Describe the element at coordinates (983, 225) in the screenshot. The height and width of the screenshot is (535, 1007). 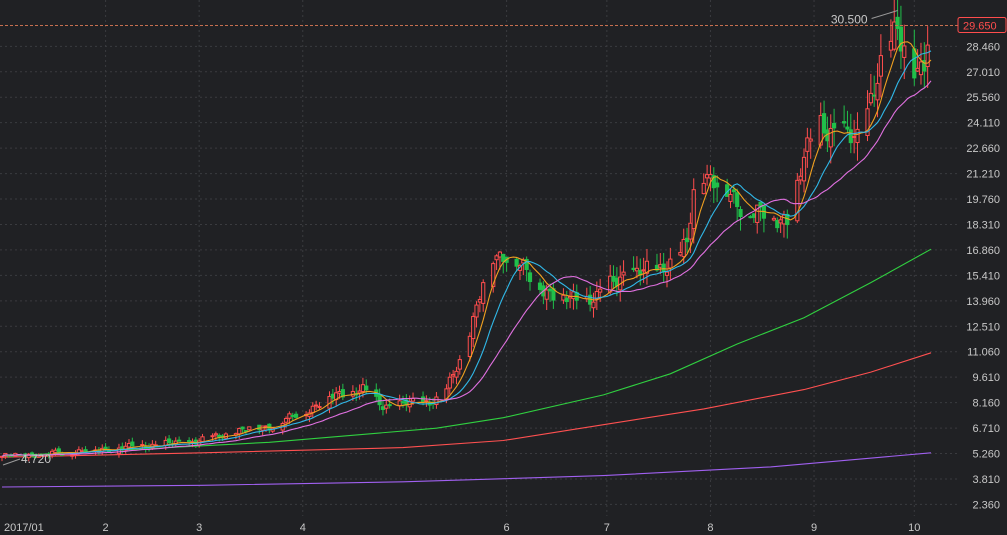
I see `y-tick-label: 18.310` at that location.